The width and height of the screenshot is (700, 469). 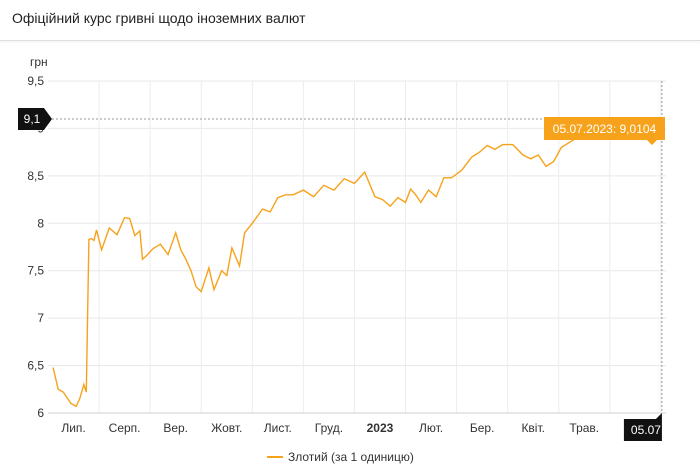 What do you see at coordinates (533, 428) in the screenshot?
I see `x-tick-label: Квіт.` at bounding box center [533, 428].